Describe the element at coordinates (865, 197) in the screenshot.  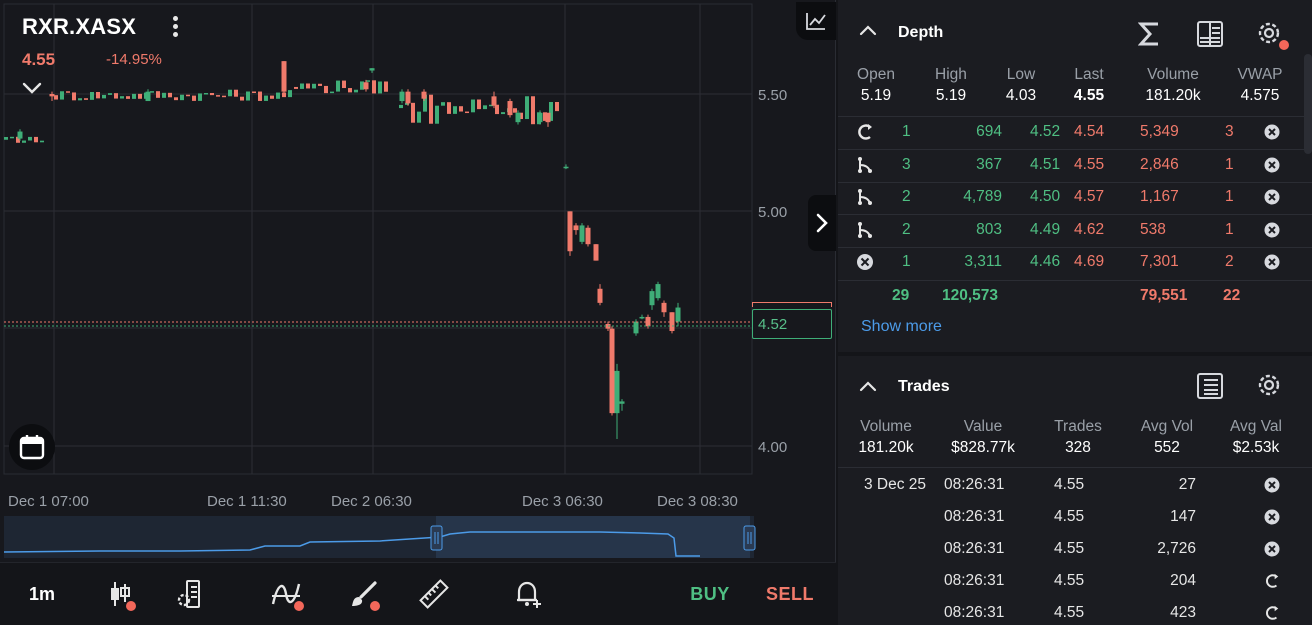
I see `split-icon` at that location.